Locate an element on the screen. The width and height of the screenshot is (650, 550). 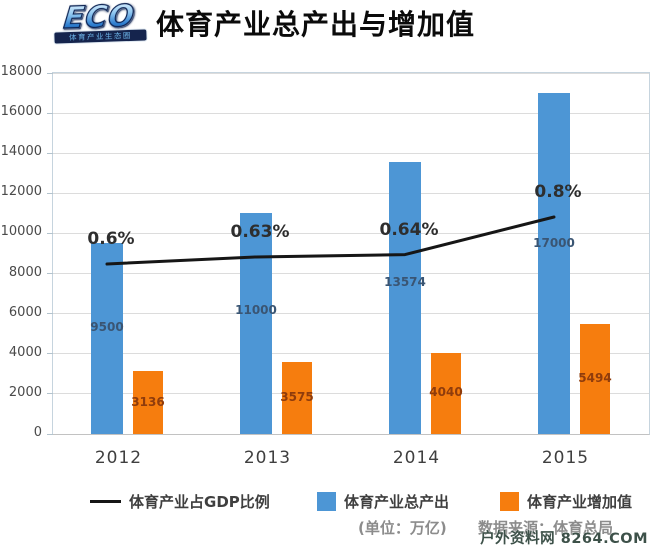
bar-added-value-2013 is located at coordinates (297, 398).